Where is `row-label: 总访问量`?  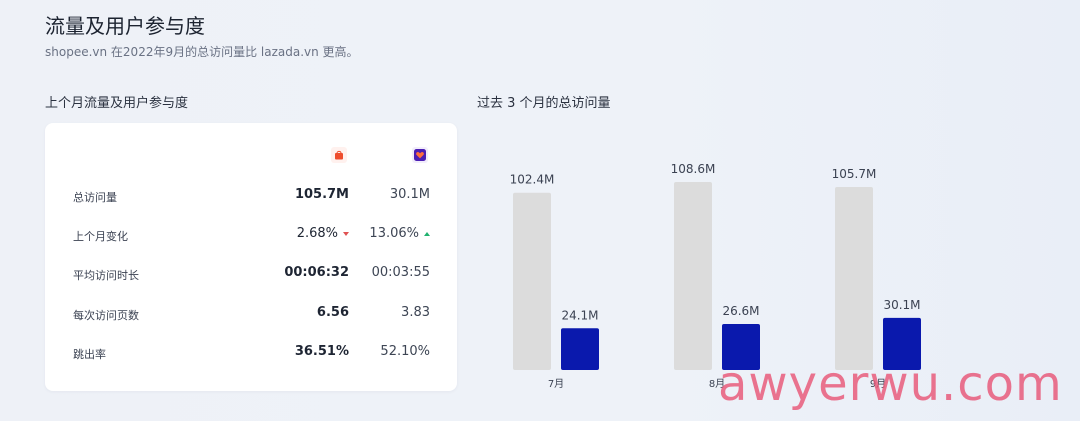
row-label: 总访问量 is located at coordinates (95, 197).